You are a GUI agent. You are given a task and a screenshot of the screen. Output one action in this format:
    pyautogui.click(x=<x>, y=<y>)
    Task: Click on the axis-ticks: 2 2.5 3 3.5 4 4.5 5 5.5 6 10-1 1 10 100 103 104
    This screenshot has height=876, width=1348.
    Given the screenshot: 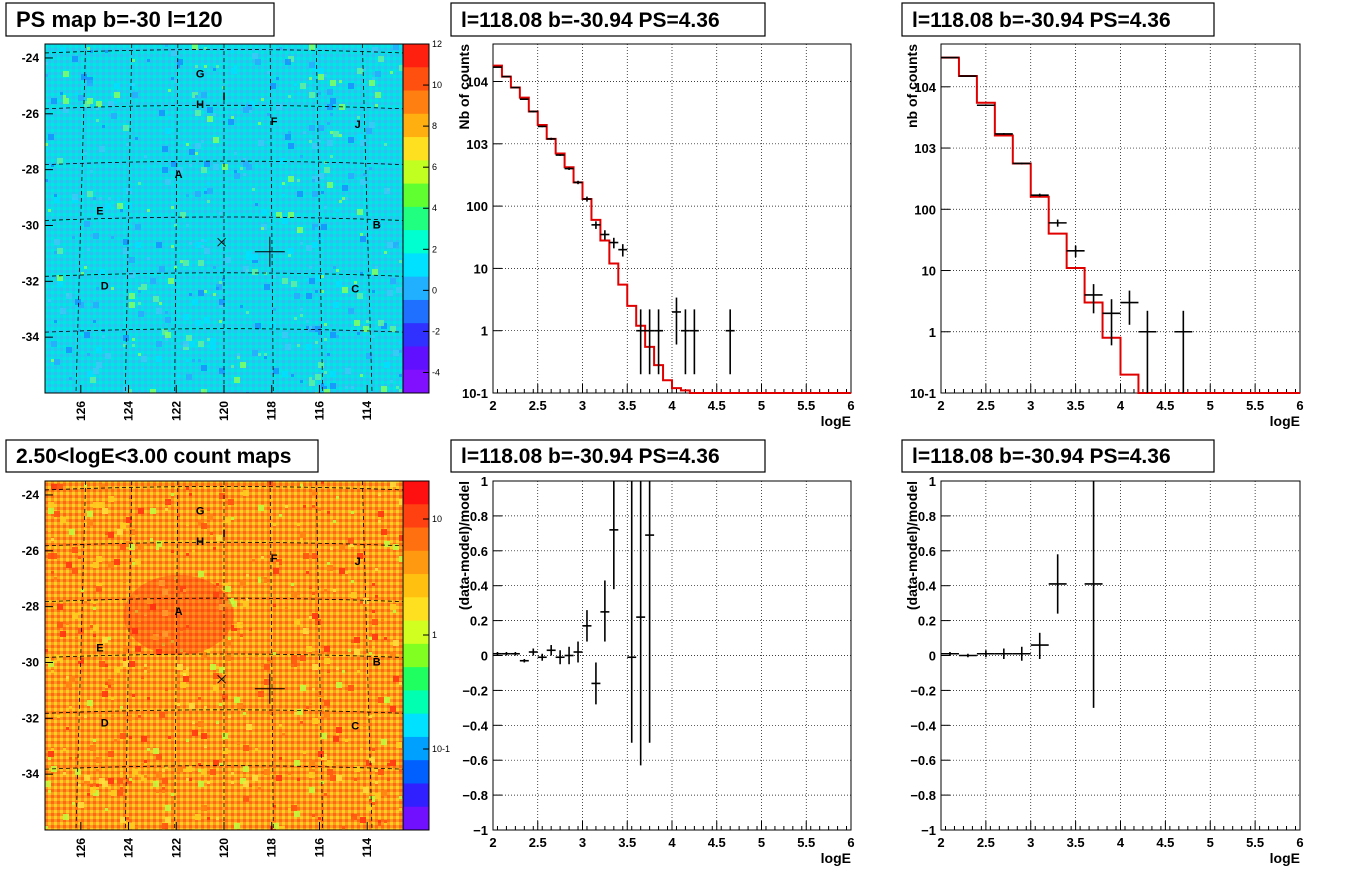 What is the action you would take?
    pyautogui.click(x=1107, y=246)
    